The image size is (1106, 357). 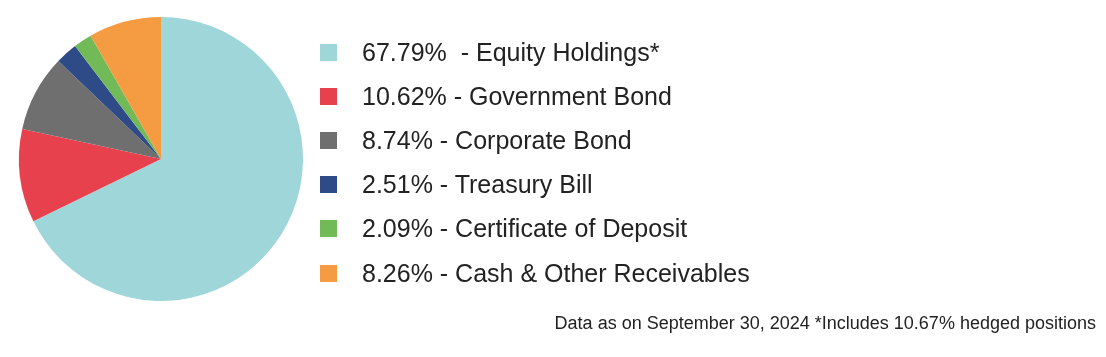 What do you see at coordinates (825, 323) in the screenshot?
I see `text: Data as on September 30, 2024 *Includes 10.67% hedged positions` at bounding box center [825, 323].